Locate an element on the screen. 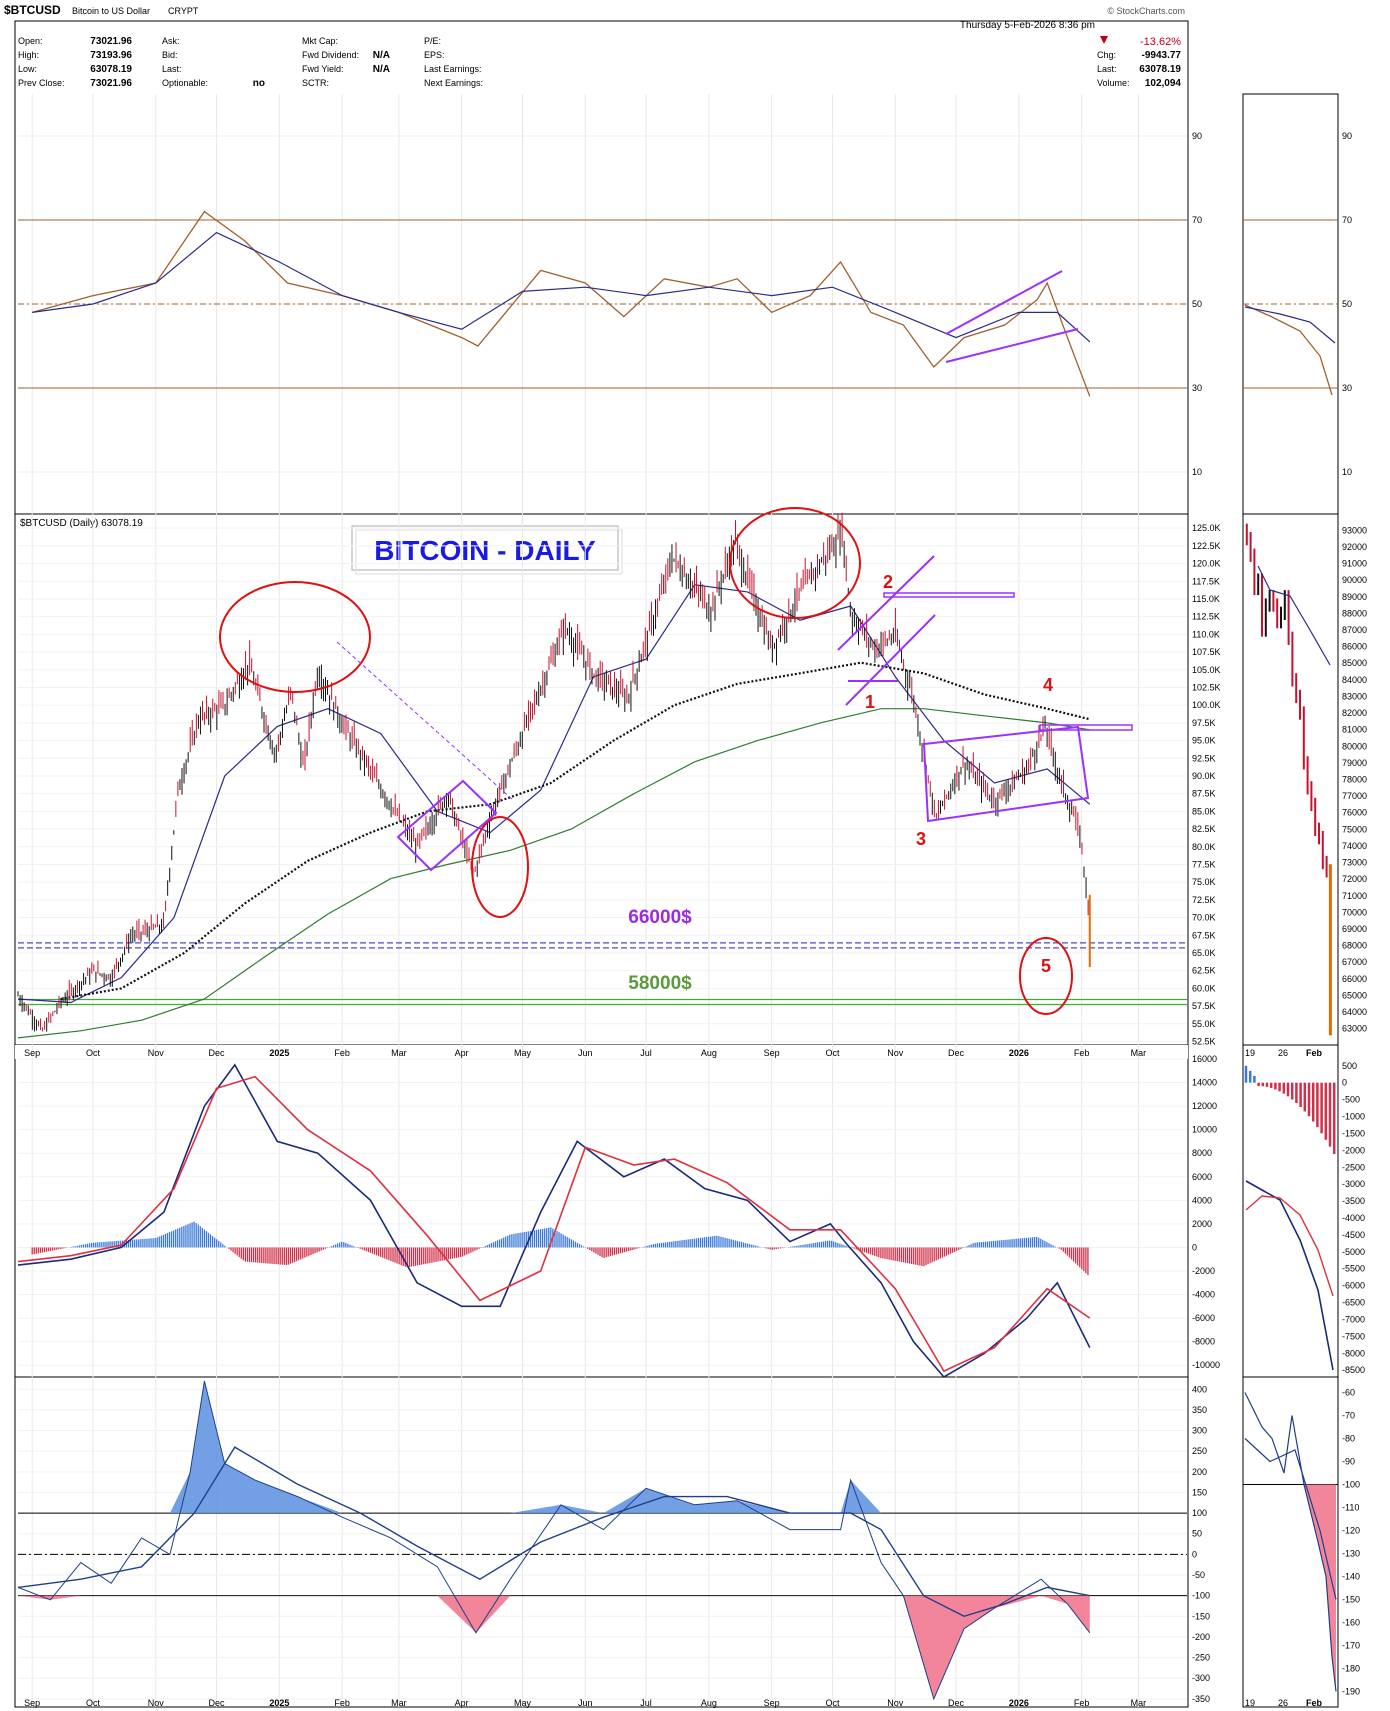  zoom-x-tick-label: 26 is located at coordinates (1283, 1053).